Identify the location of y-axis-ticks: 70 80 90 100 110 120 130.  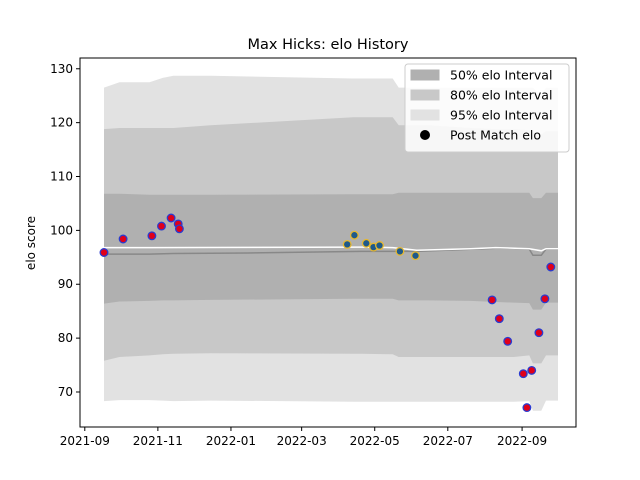
(65, 230).